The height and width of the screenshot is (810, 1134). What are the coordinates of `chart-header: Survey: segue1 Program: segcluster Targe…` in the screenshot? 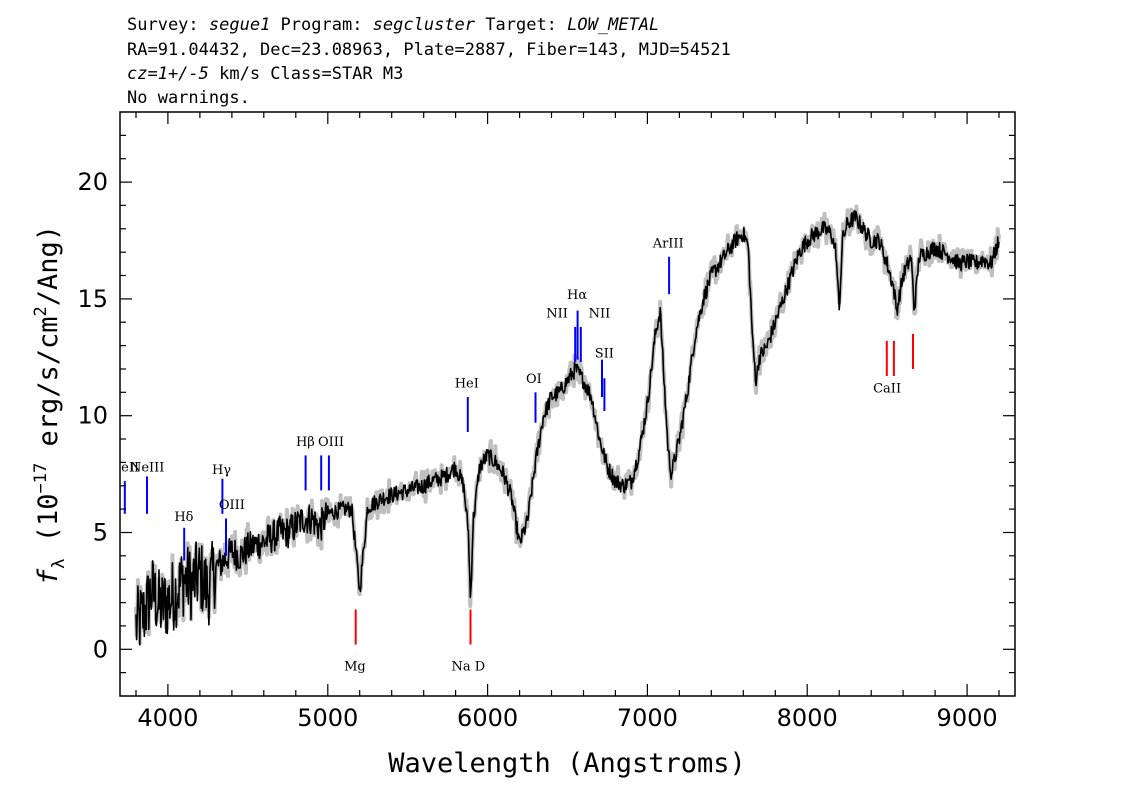 It's located at (429, 61).